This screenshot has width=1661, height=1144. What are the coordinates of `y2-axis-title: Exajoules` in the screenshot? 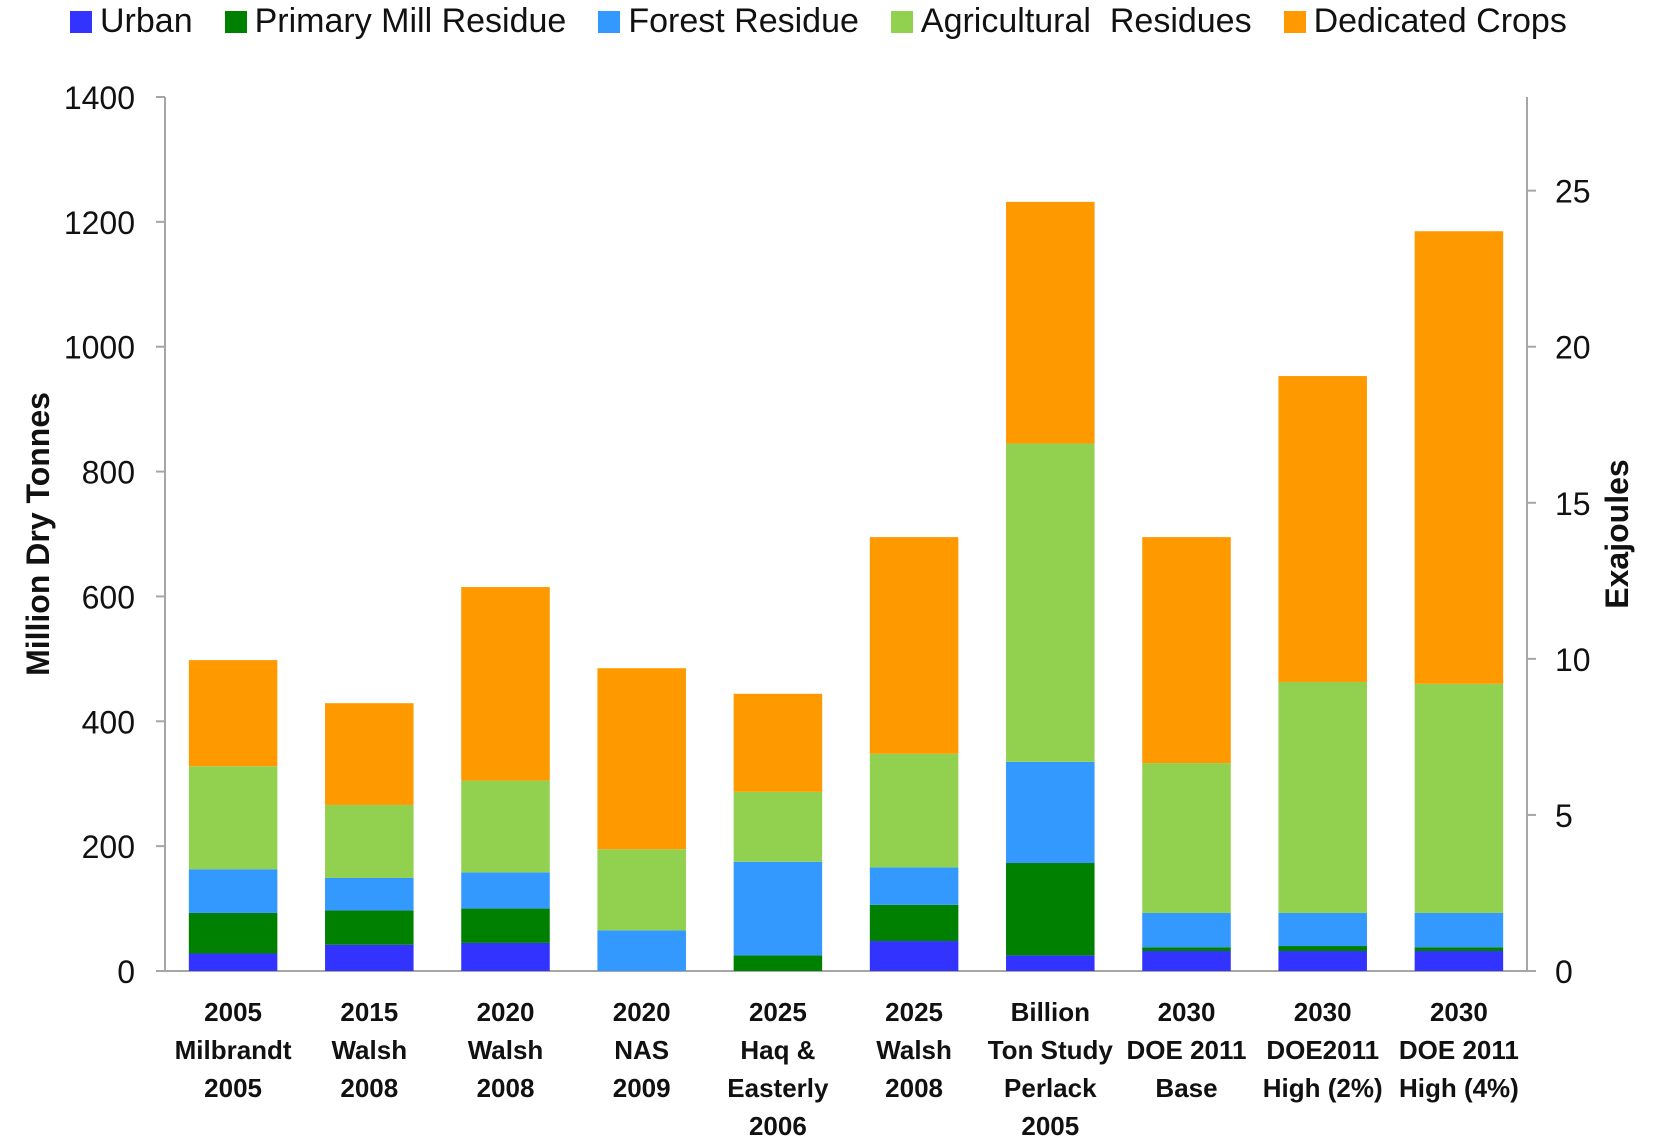 It's located at (1617, 533).